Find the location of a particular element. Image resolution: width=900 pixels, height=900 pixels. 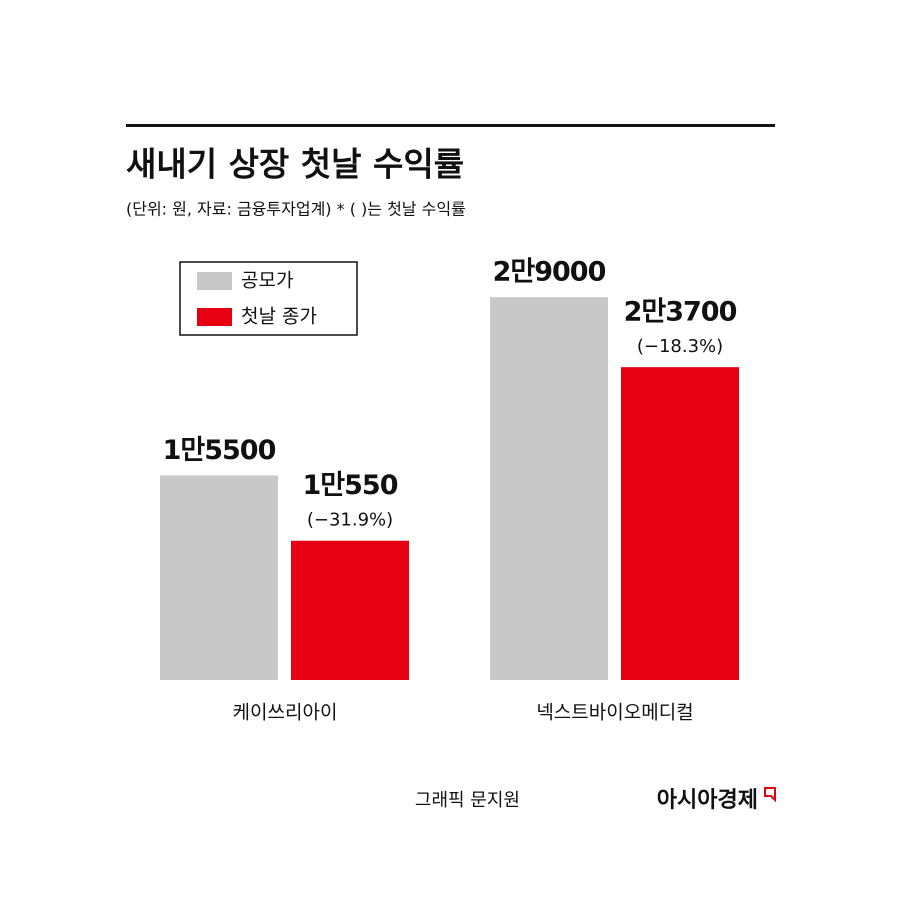

value-label: 1만5500 is located at coordinates (219, 450).